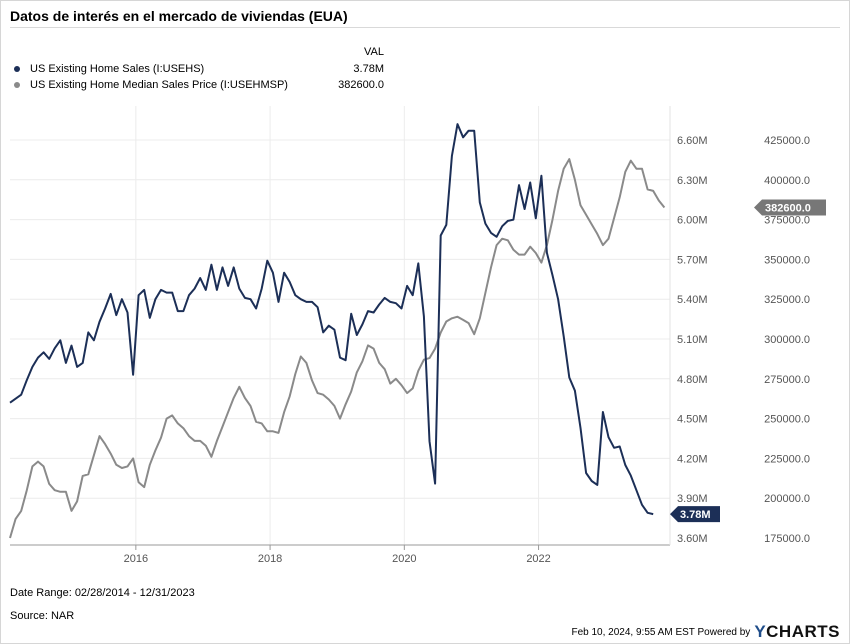  What do you see at coordinates (692, 499) in the screenshot?
I see `left-axis-label: 3.90M` at bounding box center [692, 499].